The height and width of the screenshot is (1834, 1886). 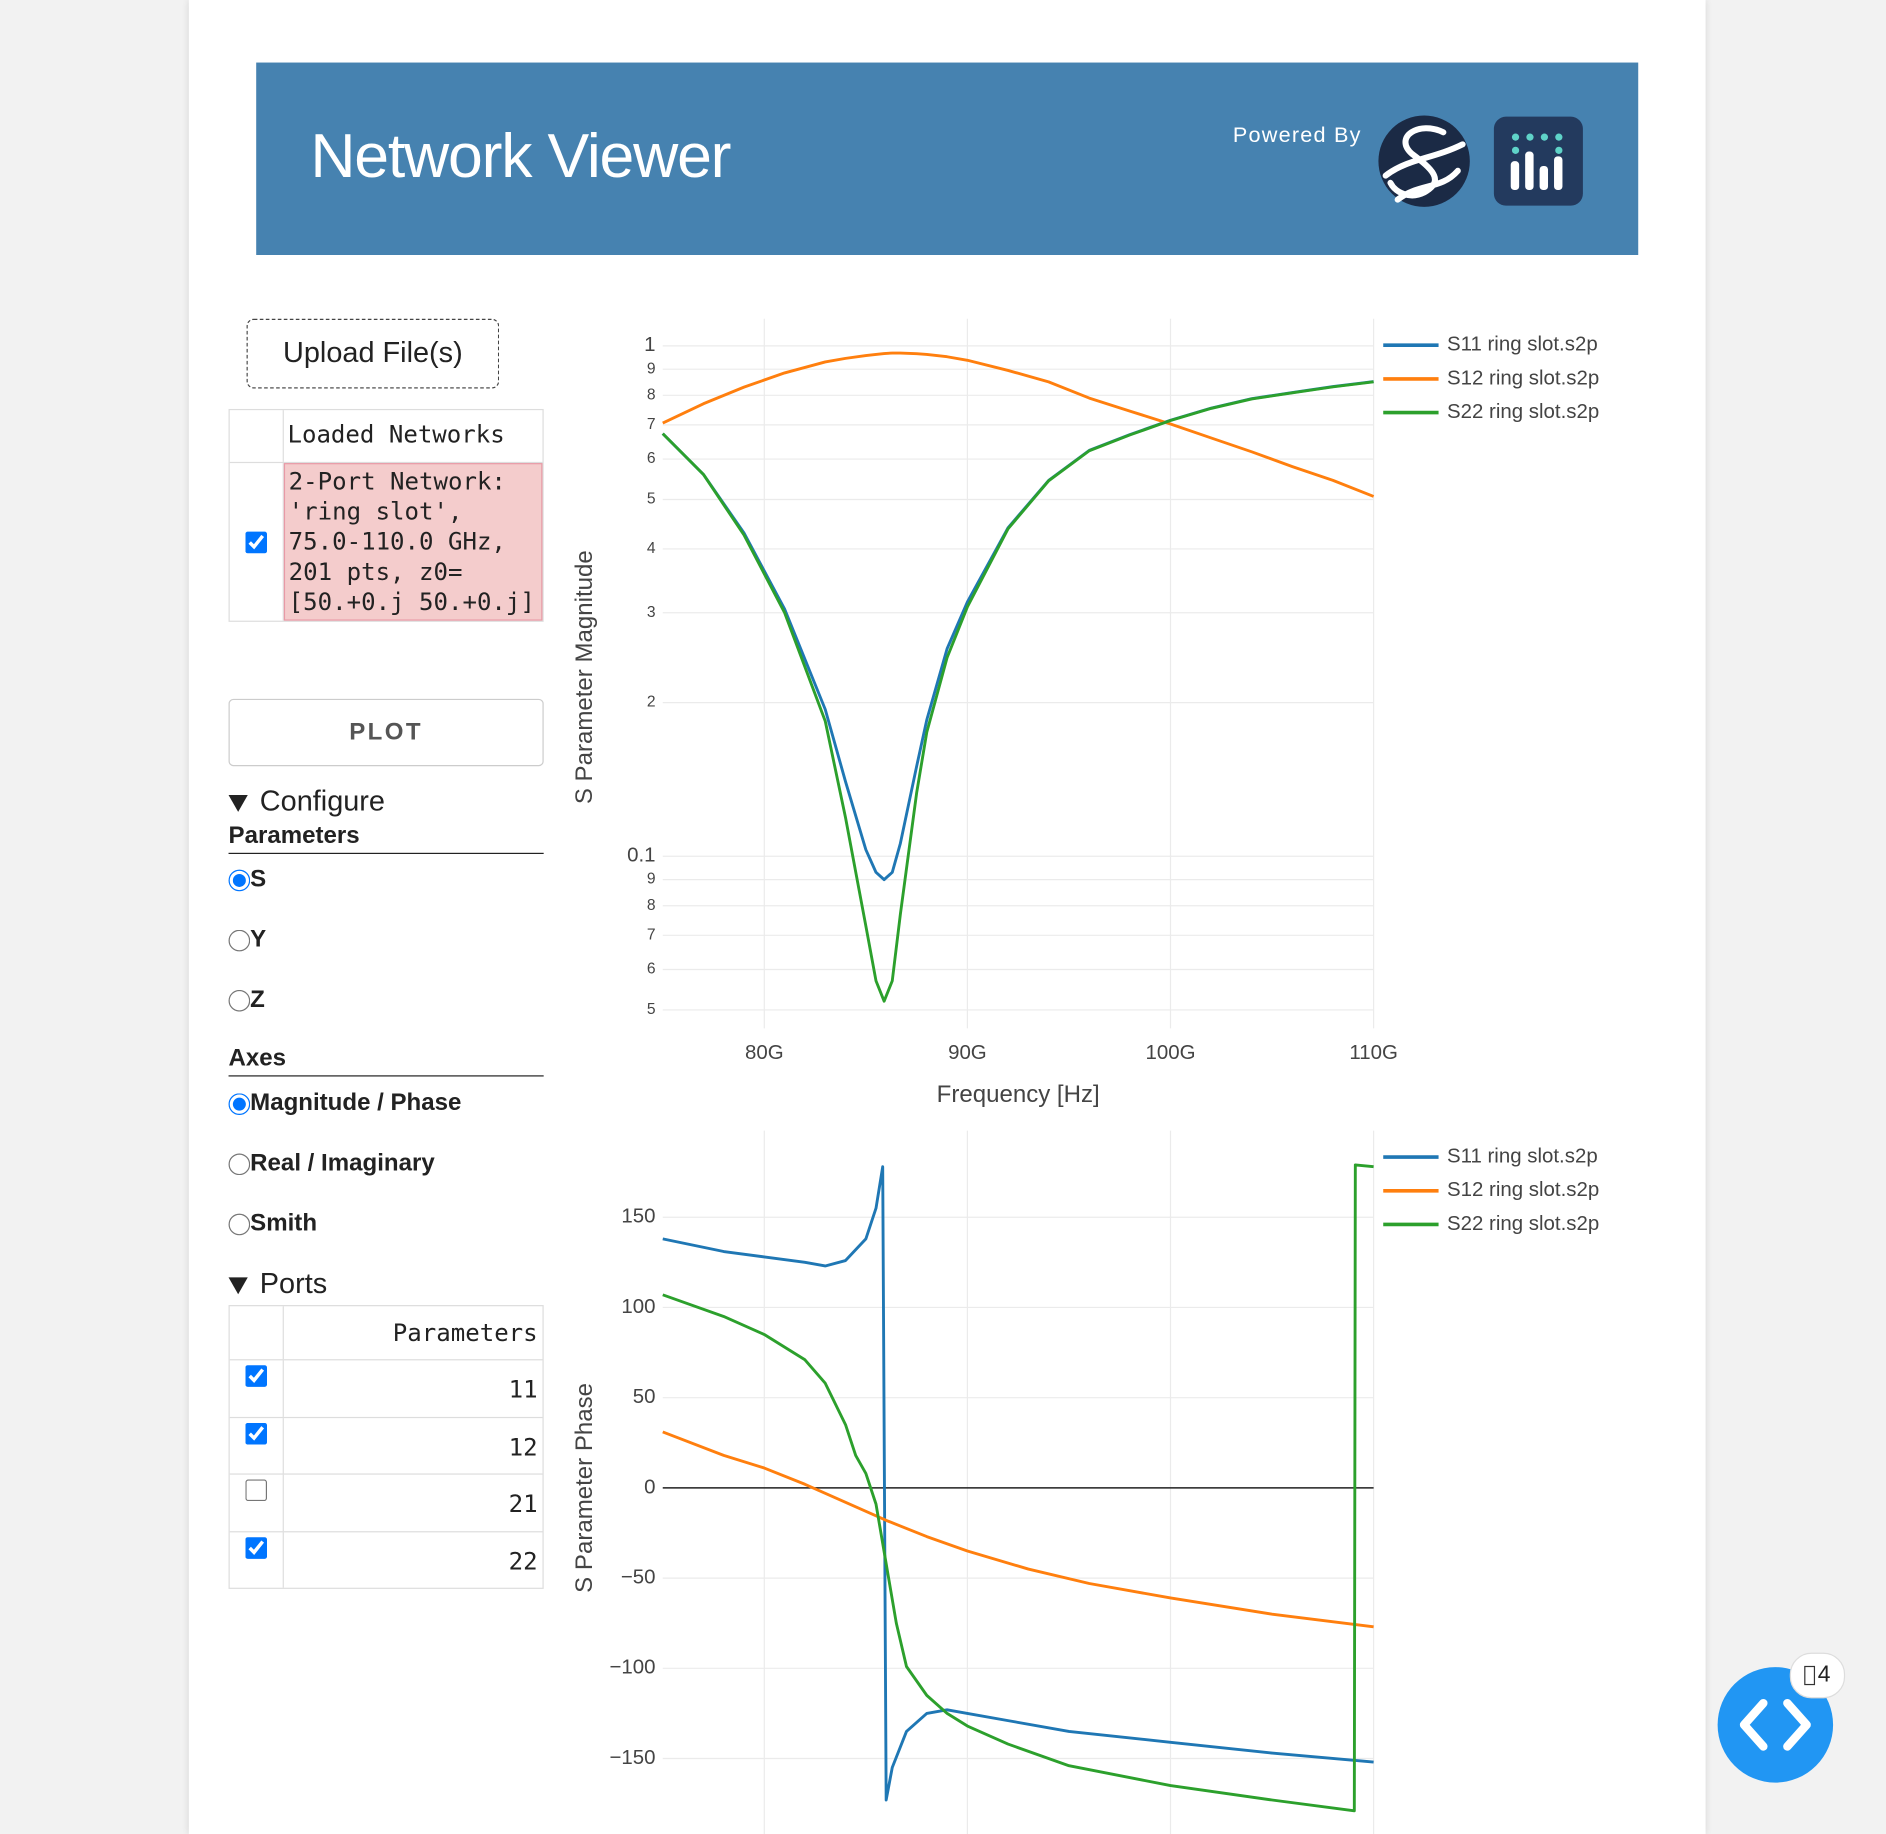 What do you see at coordinates (764, 1052) in the screenshot?
I see `x-tick-label: 80G` at bounding box center [764, 1052].